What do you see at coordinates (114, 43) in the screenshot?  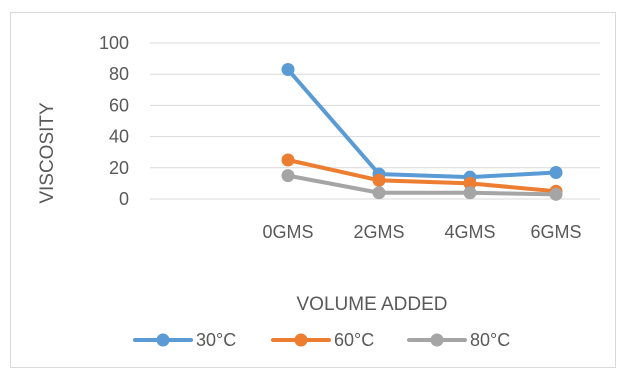 I see `y-tick-label: 100` at bounding box center [114, 43].